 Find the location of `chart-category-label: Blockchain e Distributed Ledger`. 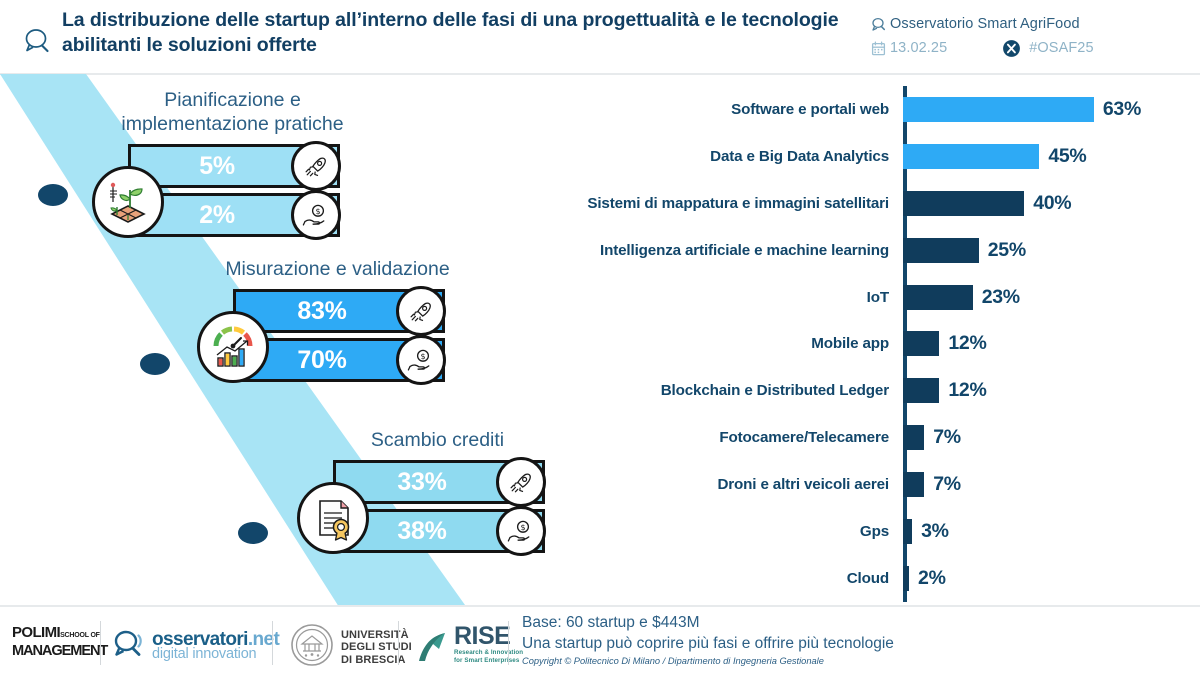

chart-category-label: Blockchain e Distributed Ledger is located at coordinates (774, 391).